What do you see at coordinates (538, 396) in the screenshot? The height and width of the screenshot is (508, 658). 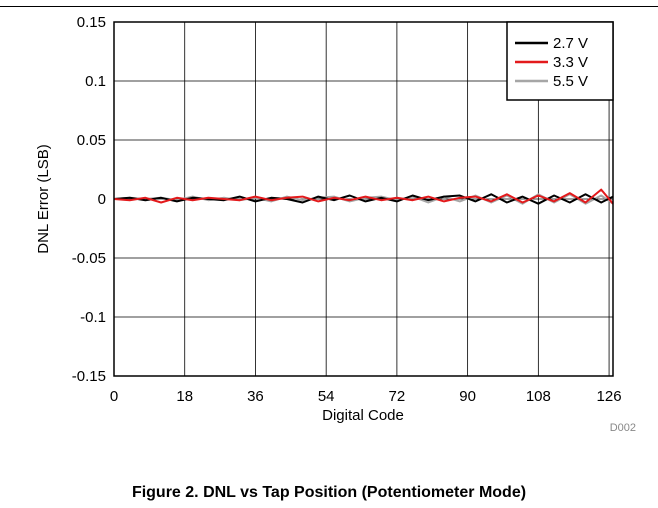 I see `x-tick-label: 108` at bounding box center [538, 396].